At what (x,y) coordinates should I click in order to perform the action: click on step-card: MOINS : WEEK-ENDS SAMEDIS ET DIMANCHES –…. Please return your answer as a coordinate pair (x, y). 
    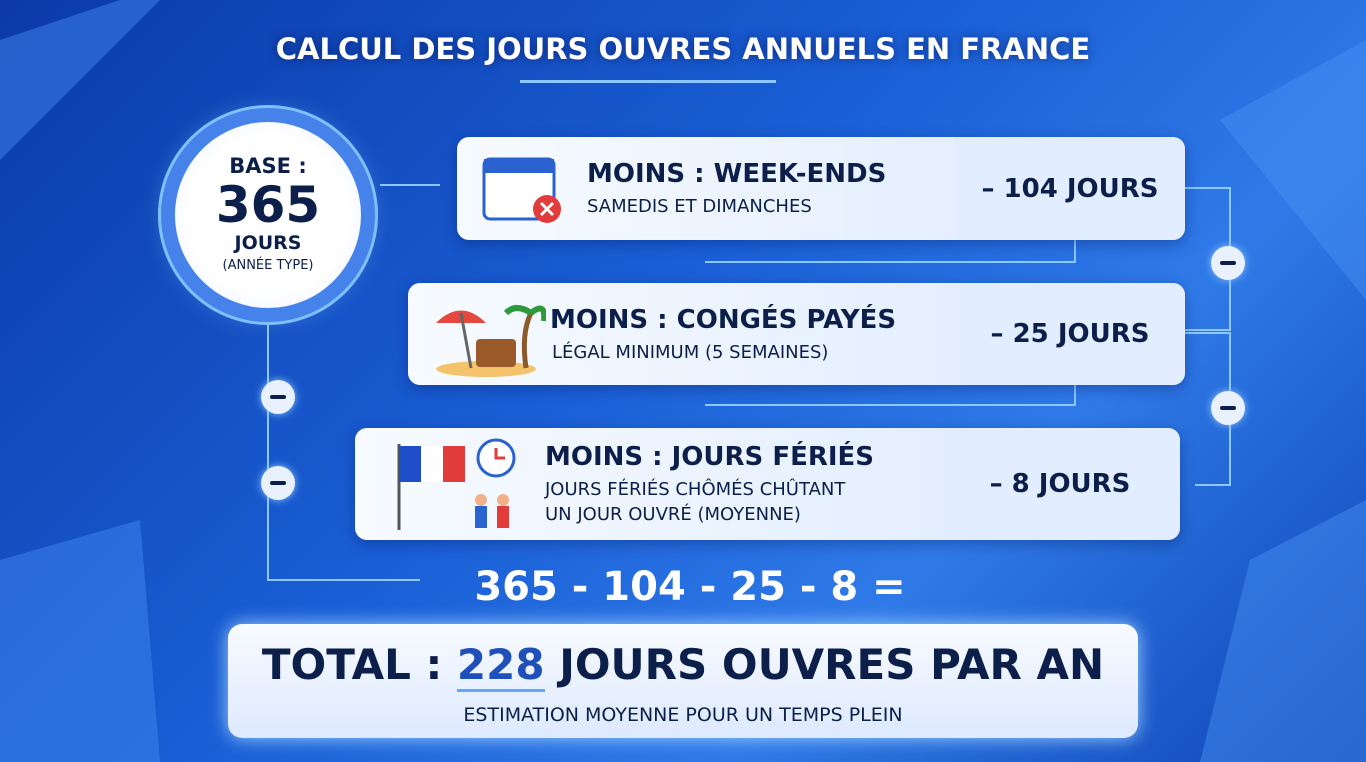
    Looking at the image, I should click on (821, 188).